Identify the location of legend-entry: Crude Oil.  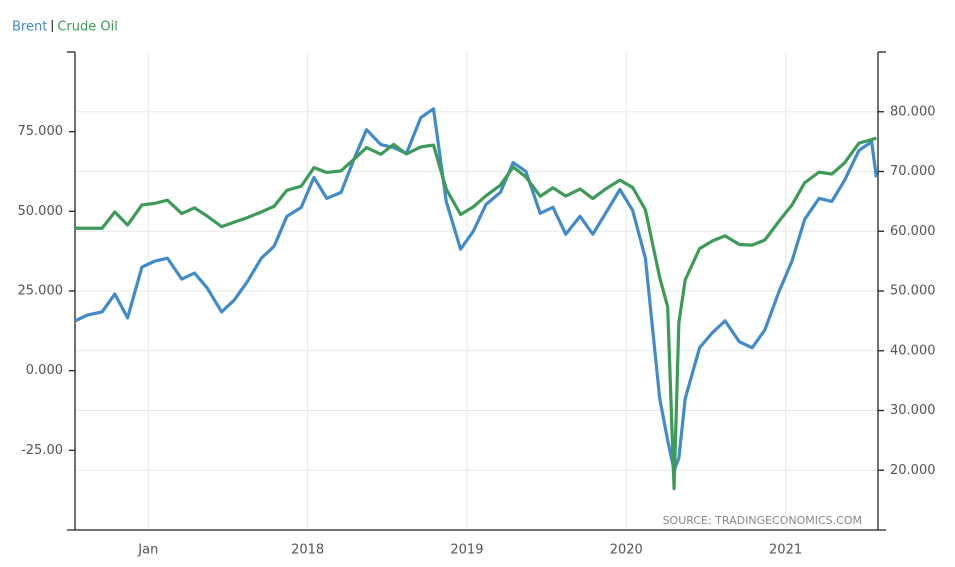
(87, 27).